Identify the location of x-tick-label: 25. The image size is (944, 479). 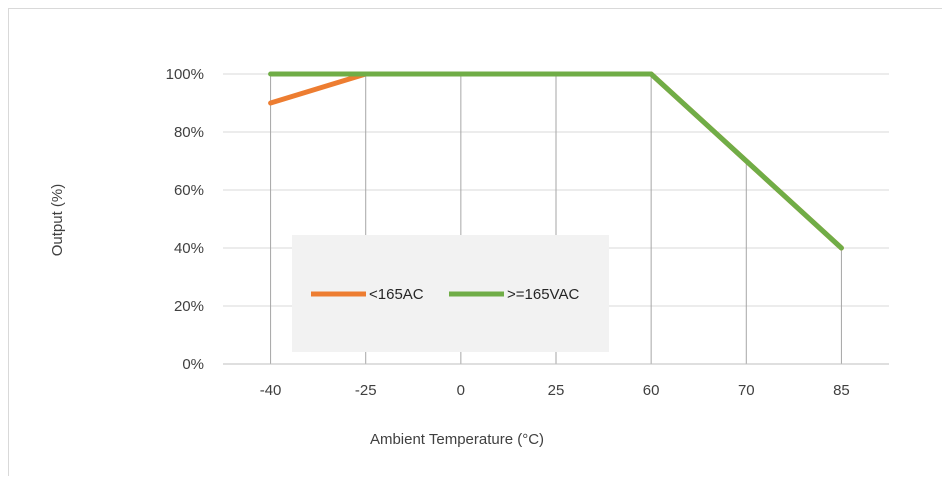
(556, 390).